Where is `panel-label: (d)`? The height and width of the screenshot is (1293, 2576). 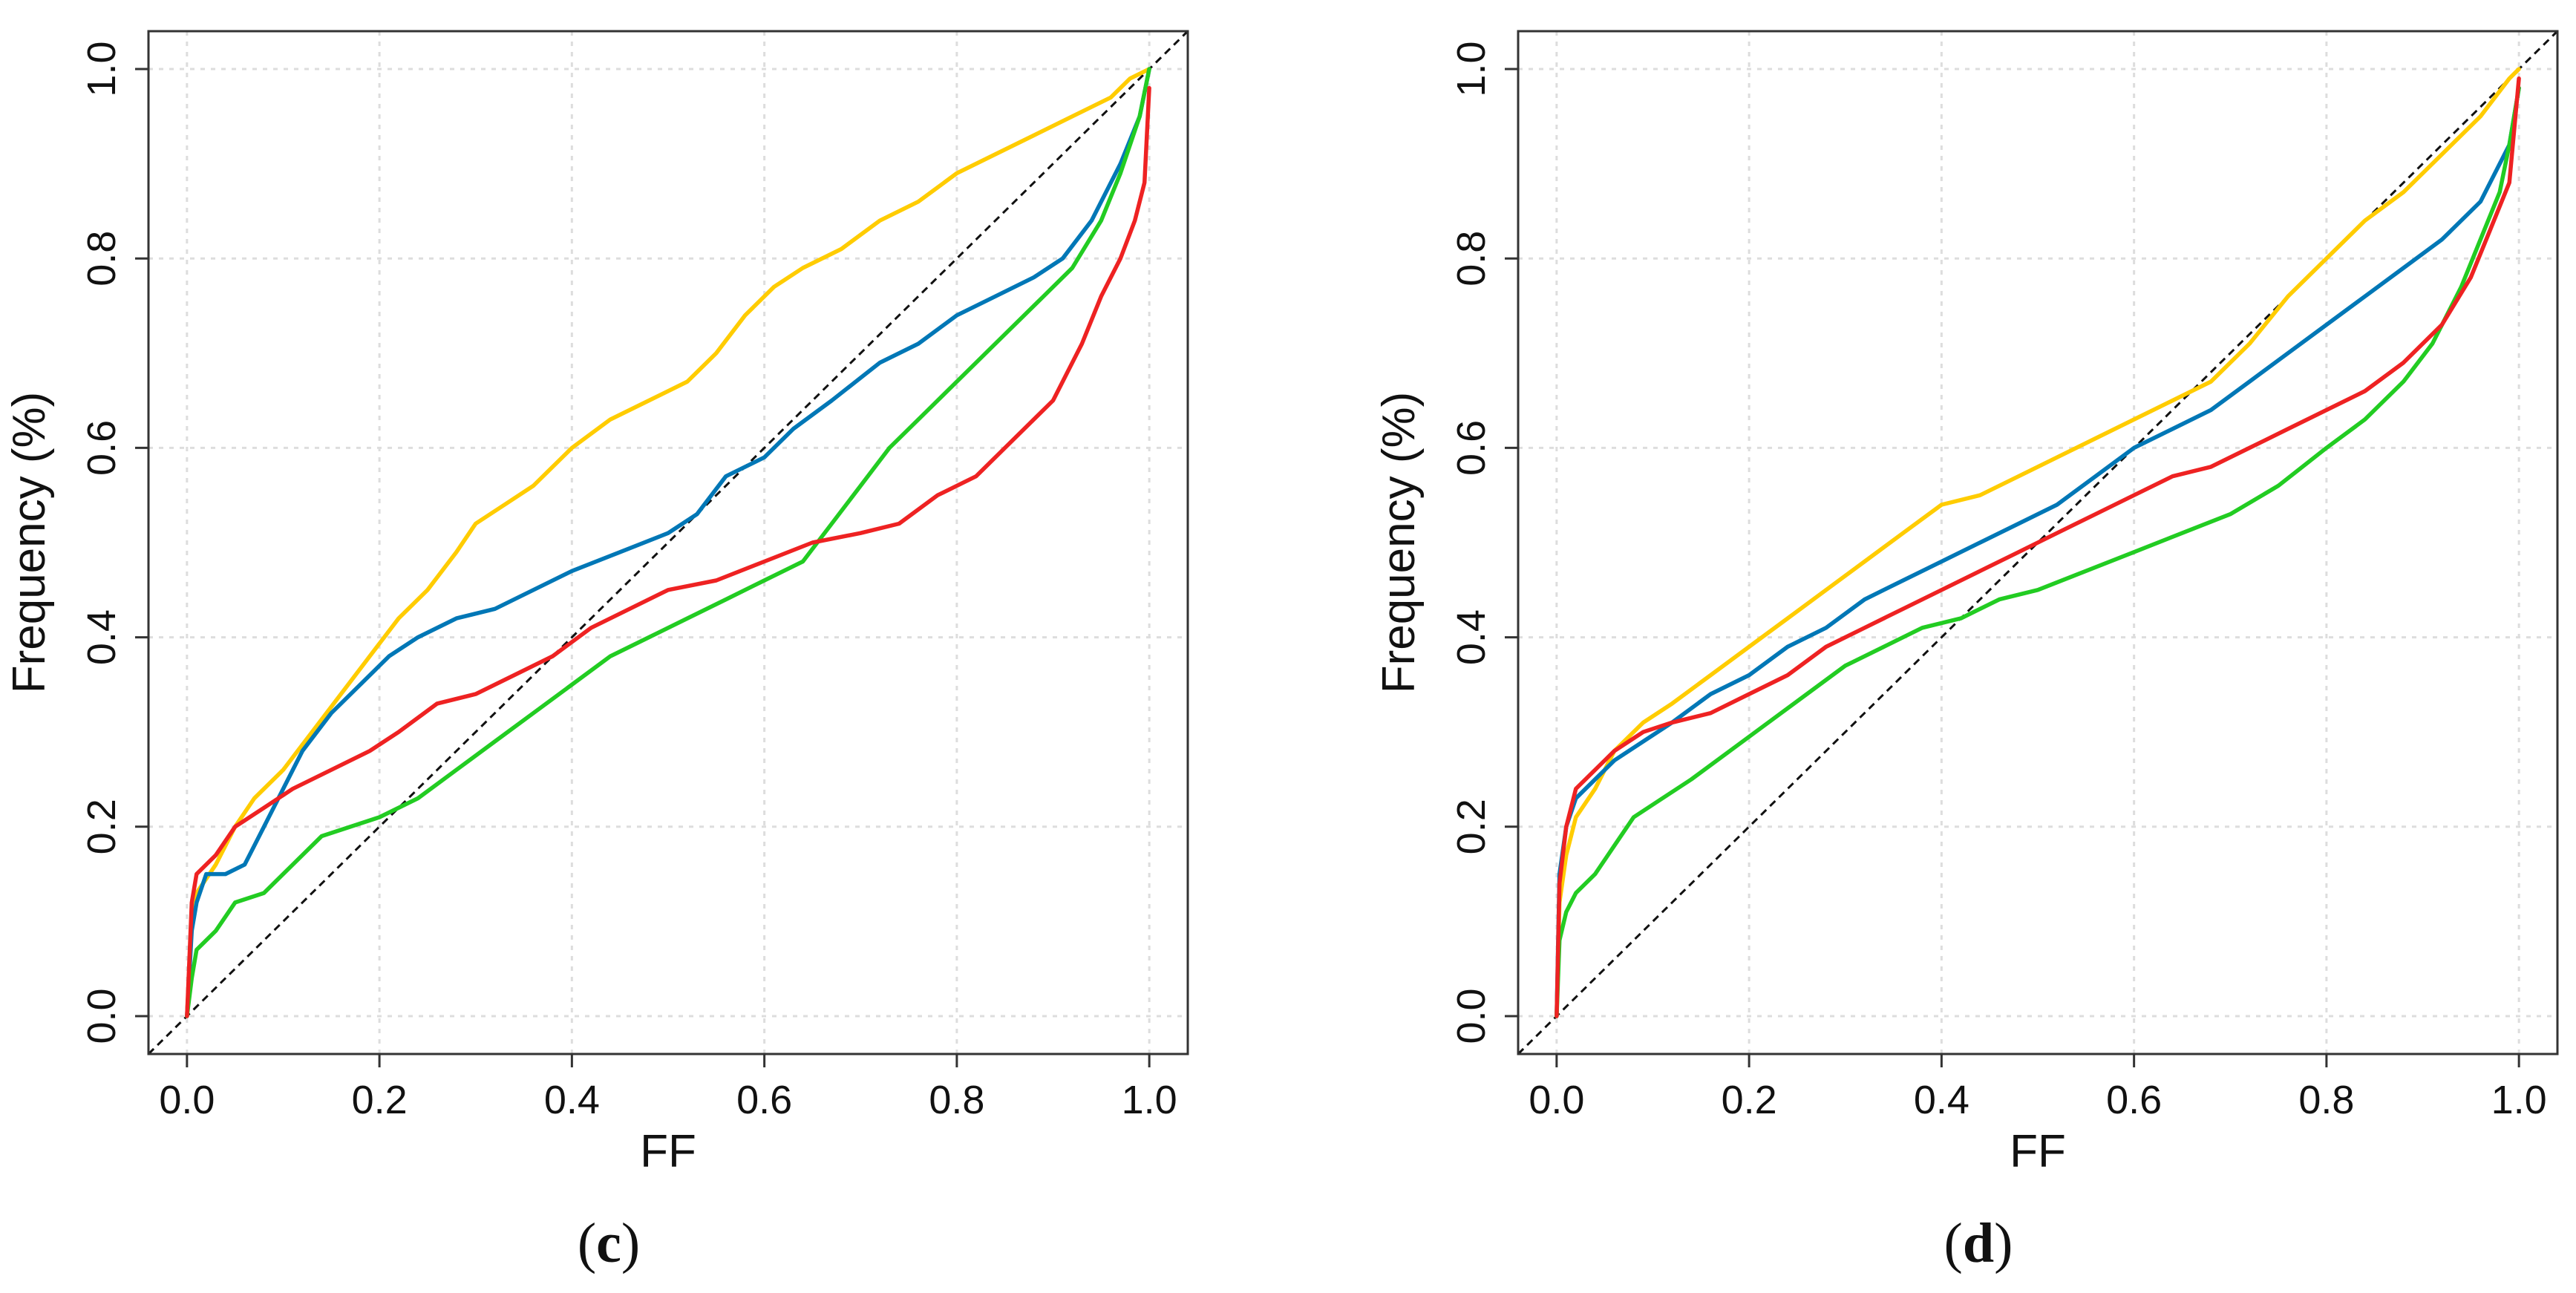 panel-label: (d) is located at coordinates (1978, 1243).